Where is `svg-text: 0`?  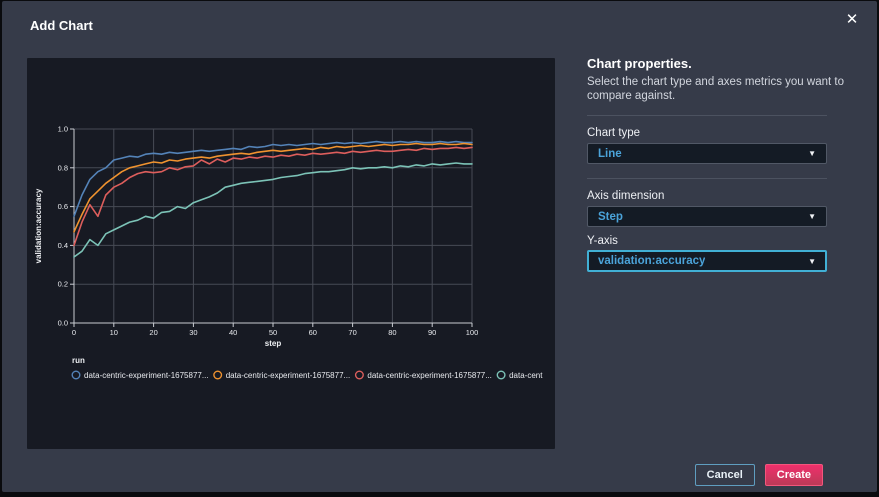 svg-text: 0 is located at coordinates (74, 332).